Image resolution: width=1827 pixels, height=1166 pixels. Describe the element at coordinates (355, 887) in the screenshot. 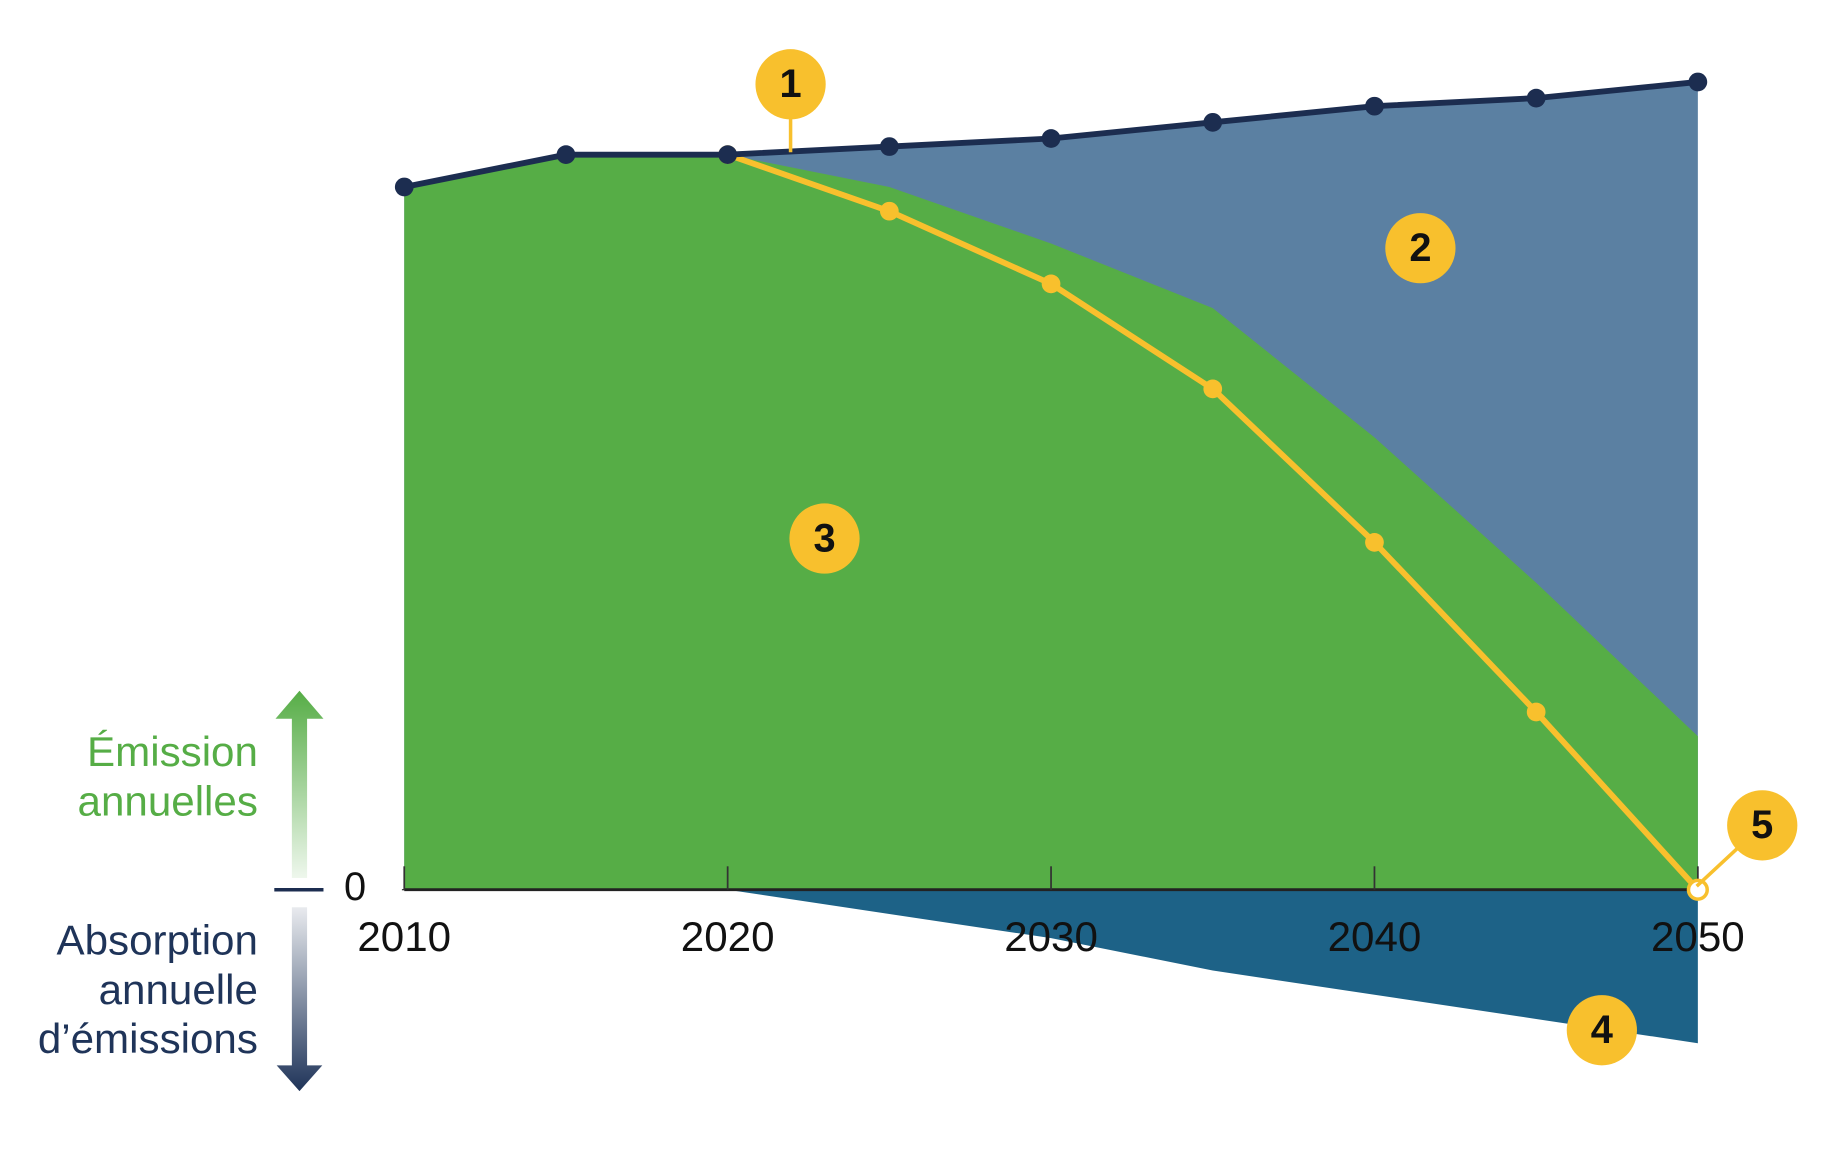

I see `y-tick-label: 0` at that location.